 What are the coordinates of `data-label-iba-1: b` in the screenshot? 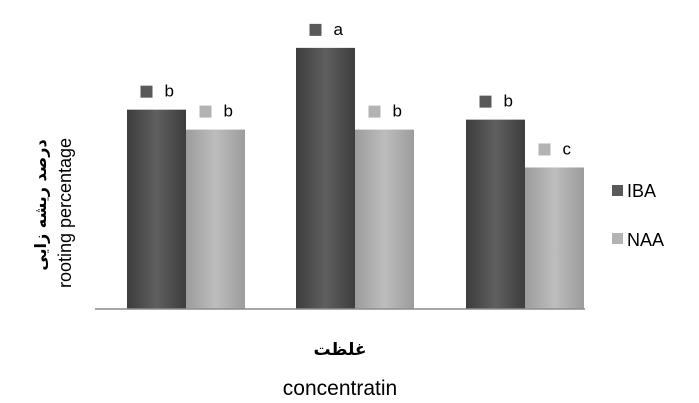 It's located at (169, 91).